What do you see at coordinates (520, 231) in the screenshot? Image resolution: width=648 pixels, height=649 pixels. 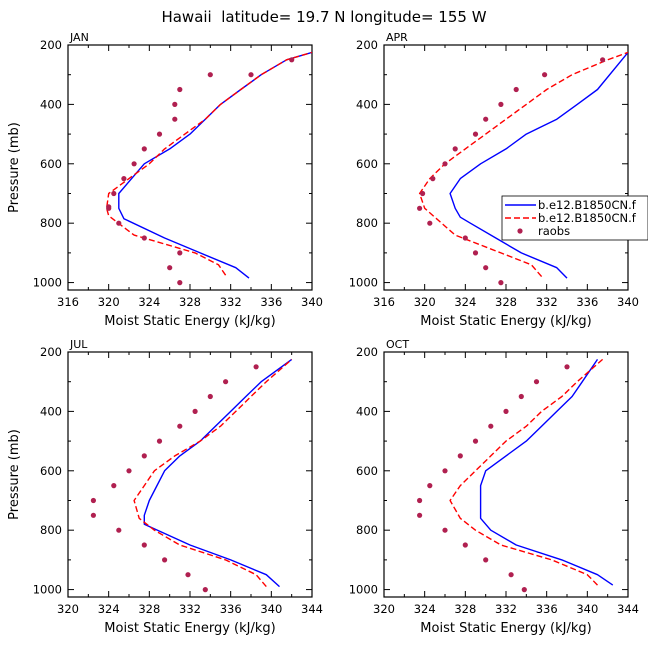 I see `legend-dot-marker` at bounding box center [520, 231].